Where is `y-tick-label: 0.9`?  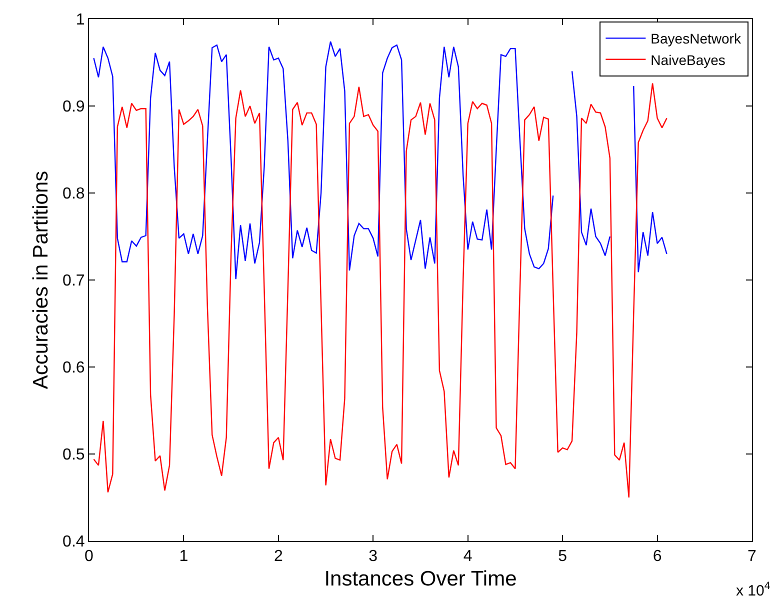 y-tick-label: 0.9 is located at coordinates (73, 107).